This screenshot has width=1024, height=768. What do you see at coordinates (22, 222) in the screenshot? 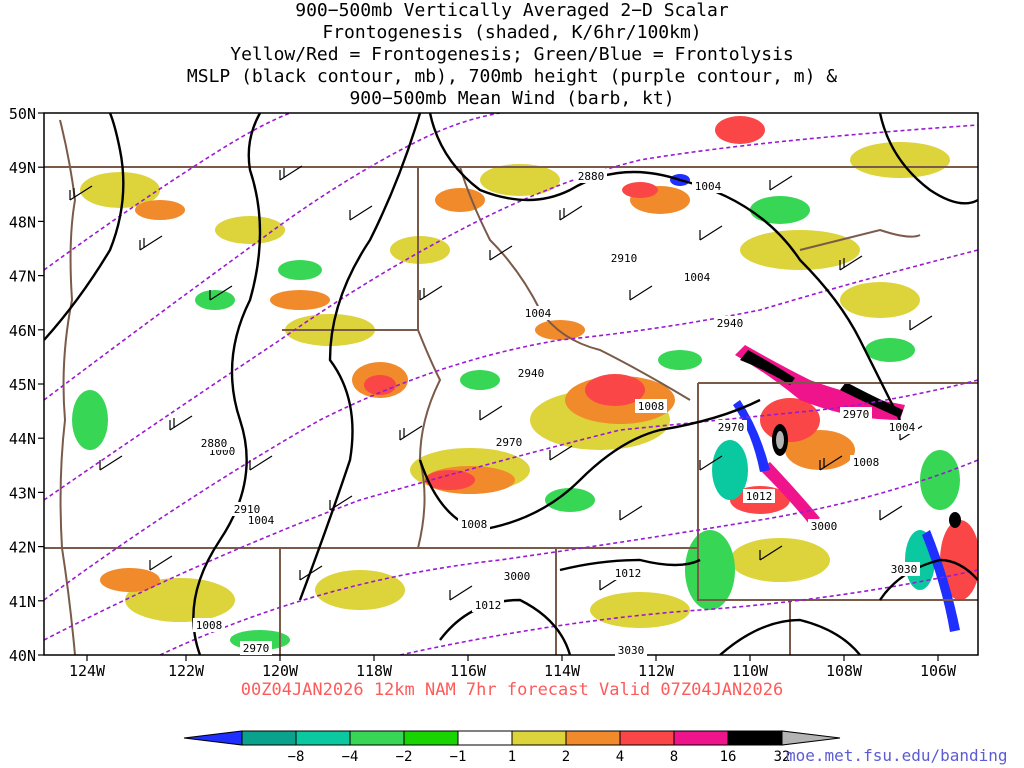
I see `lat-label: 48N` at bounding box center [22, 222].